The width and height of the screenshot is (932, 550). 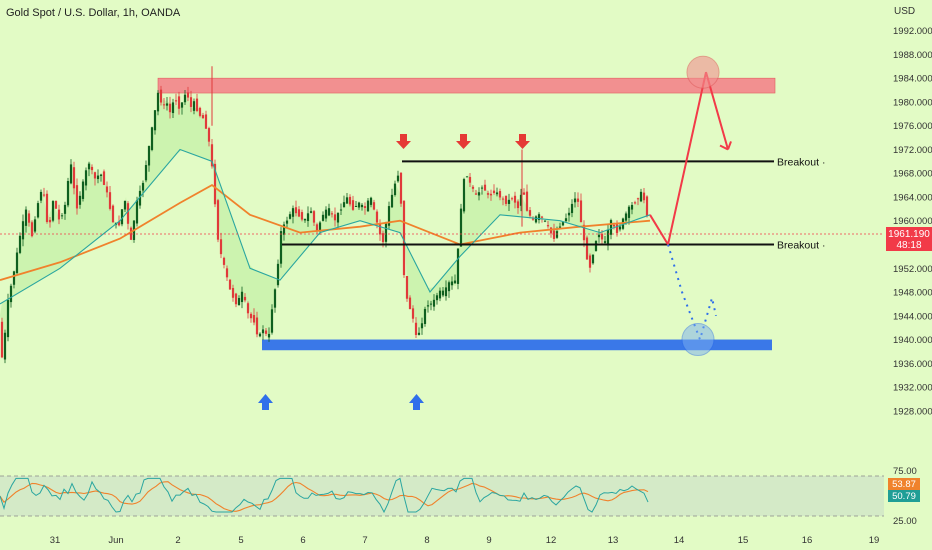 What do you see at coordinates (743, 540) in the screenshot?
I see `time-tick-label: 15` at bounding box center [743, 540].